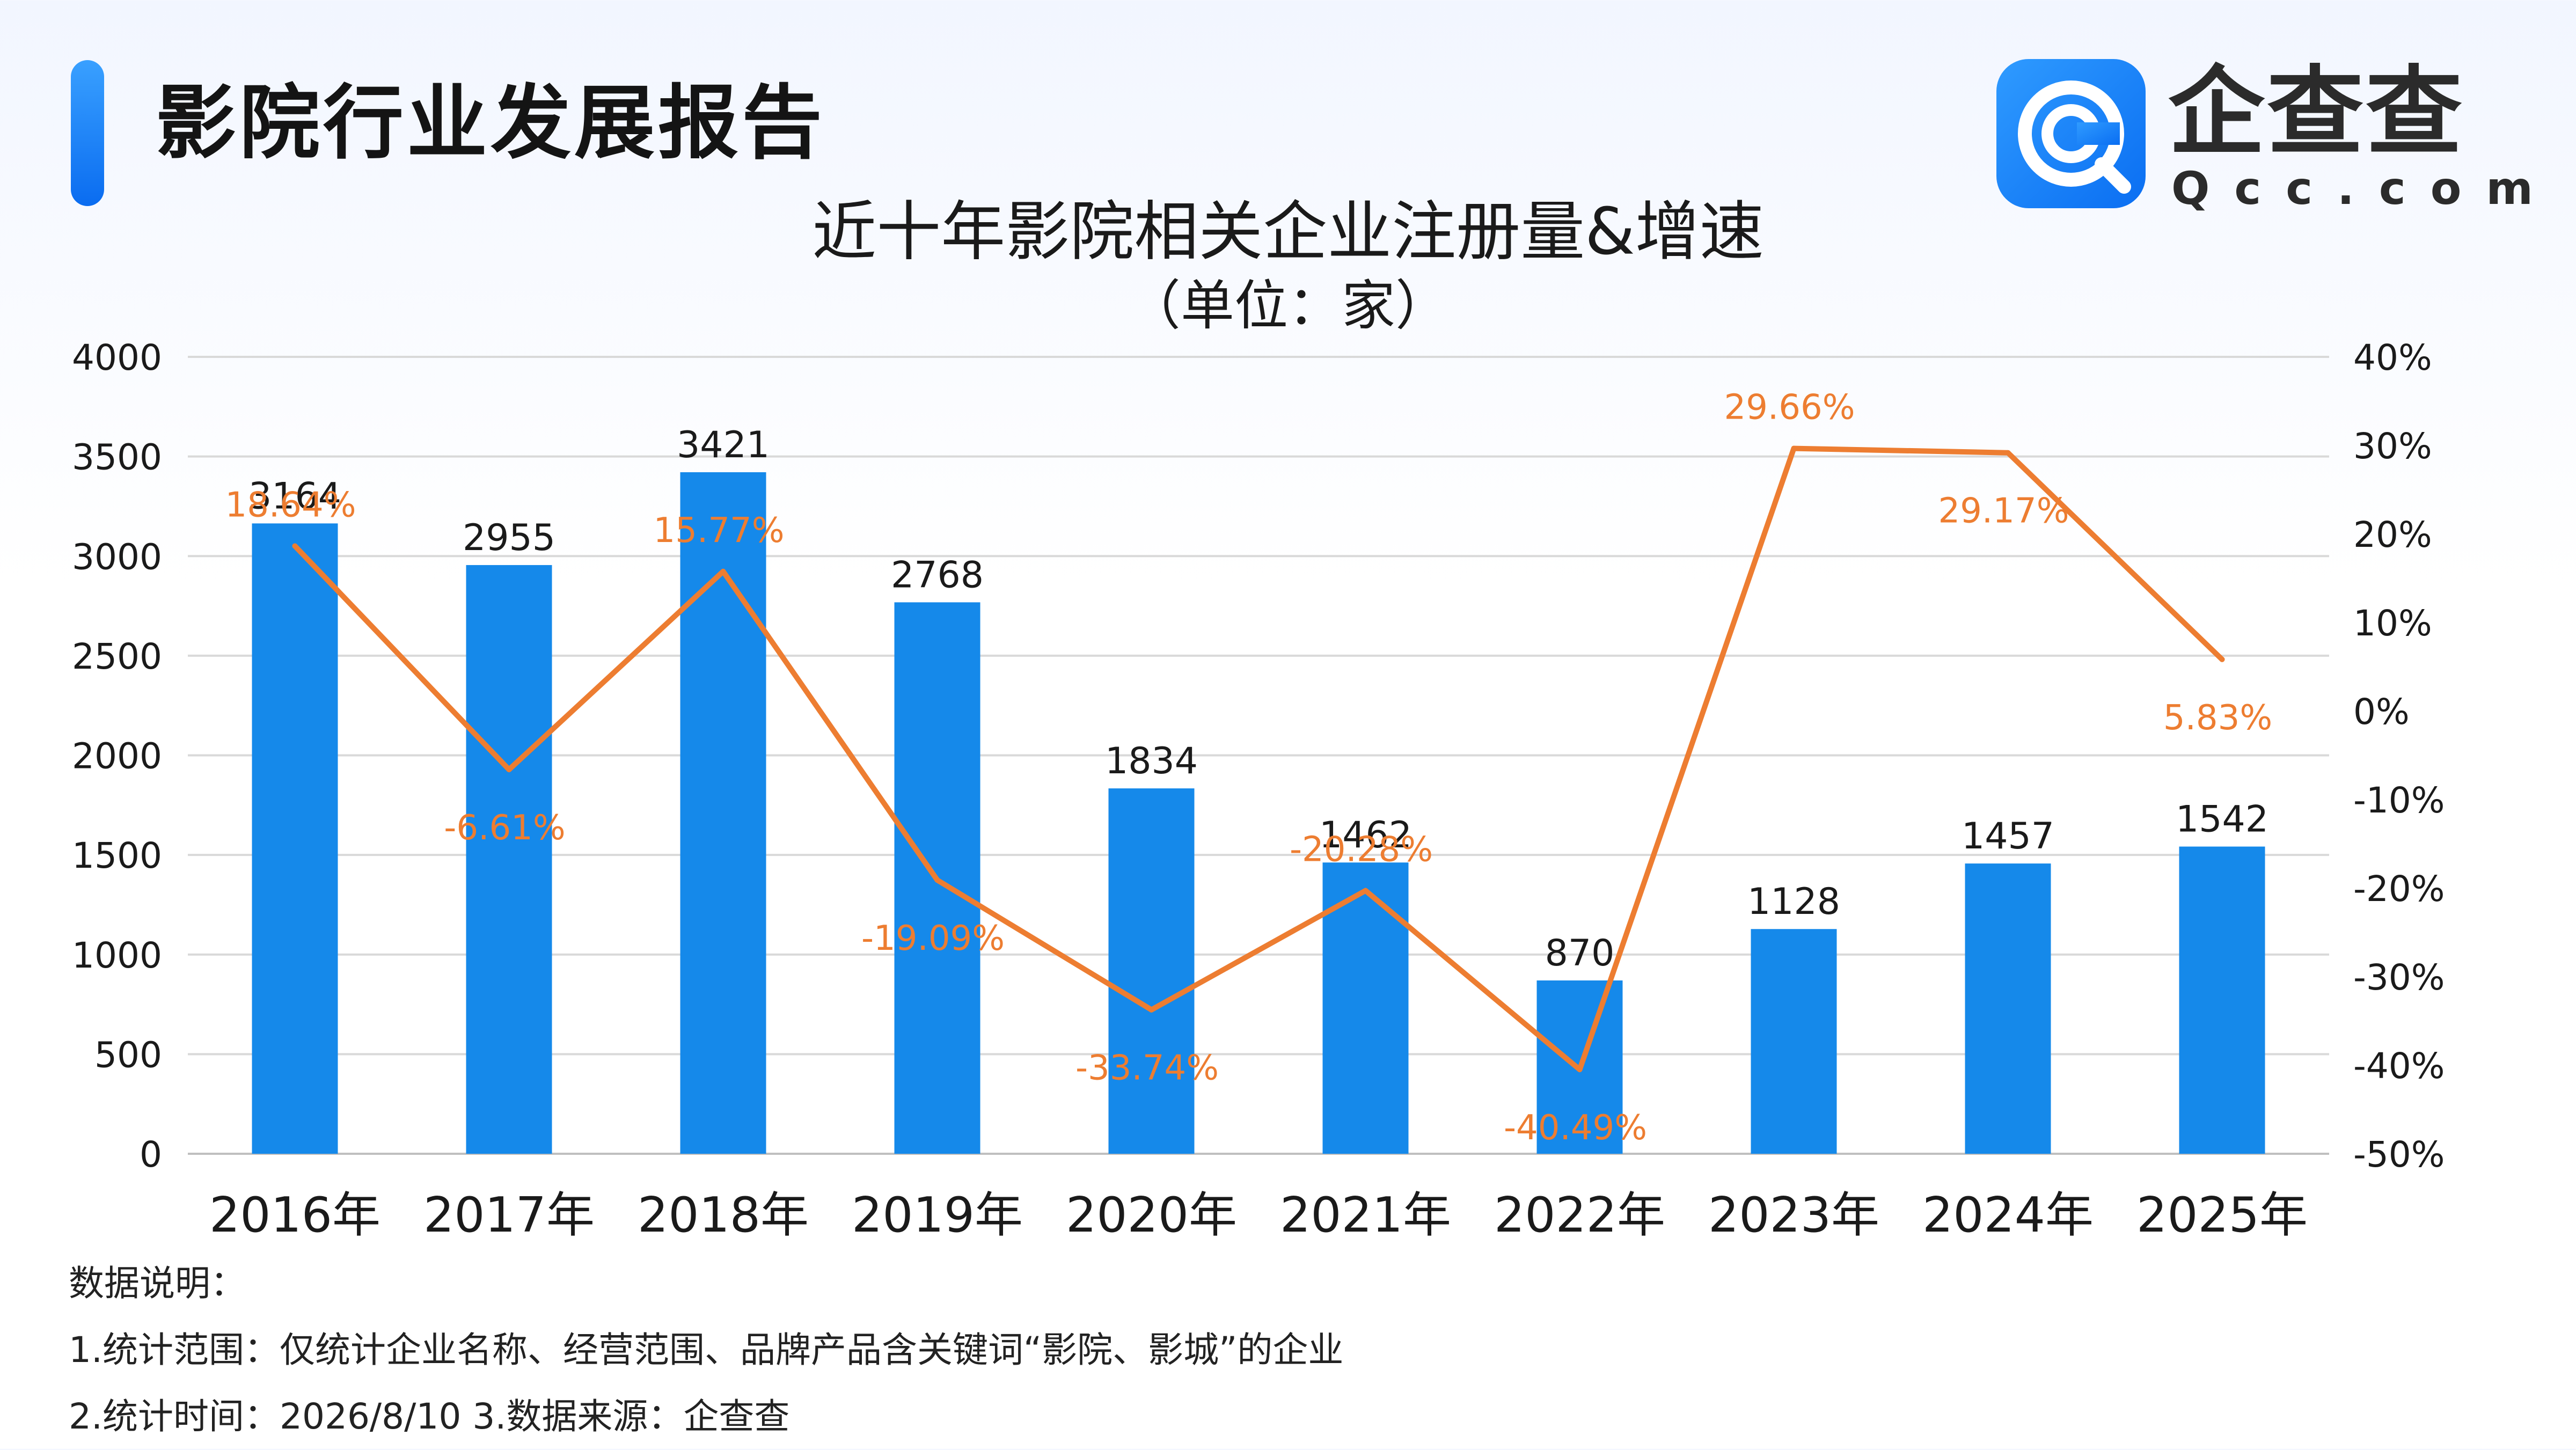 Image resolution: width=2576 pixels, height=1450 pixels. What do you see at coordinates (157, 1283) in the screenshot?
I see `notes-heading: 数据说明：` at bounding box center [157, 1283].